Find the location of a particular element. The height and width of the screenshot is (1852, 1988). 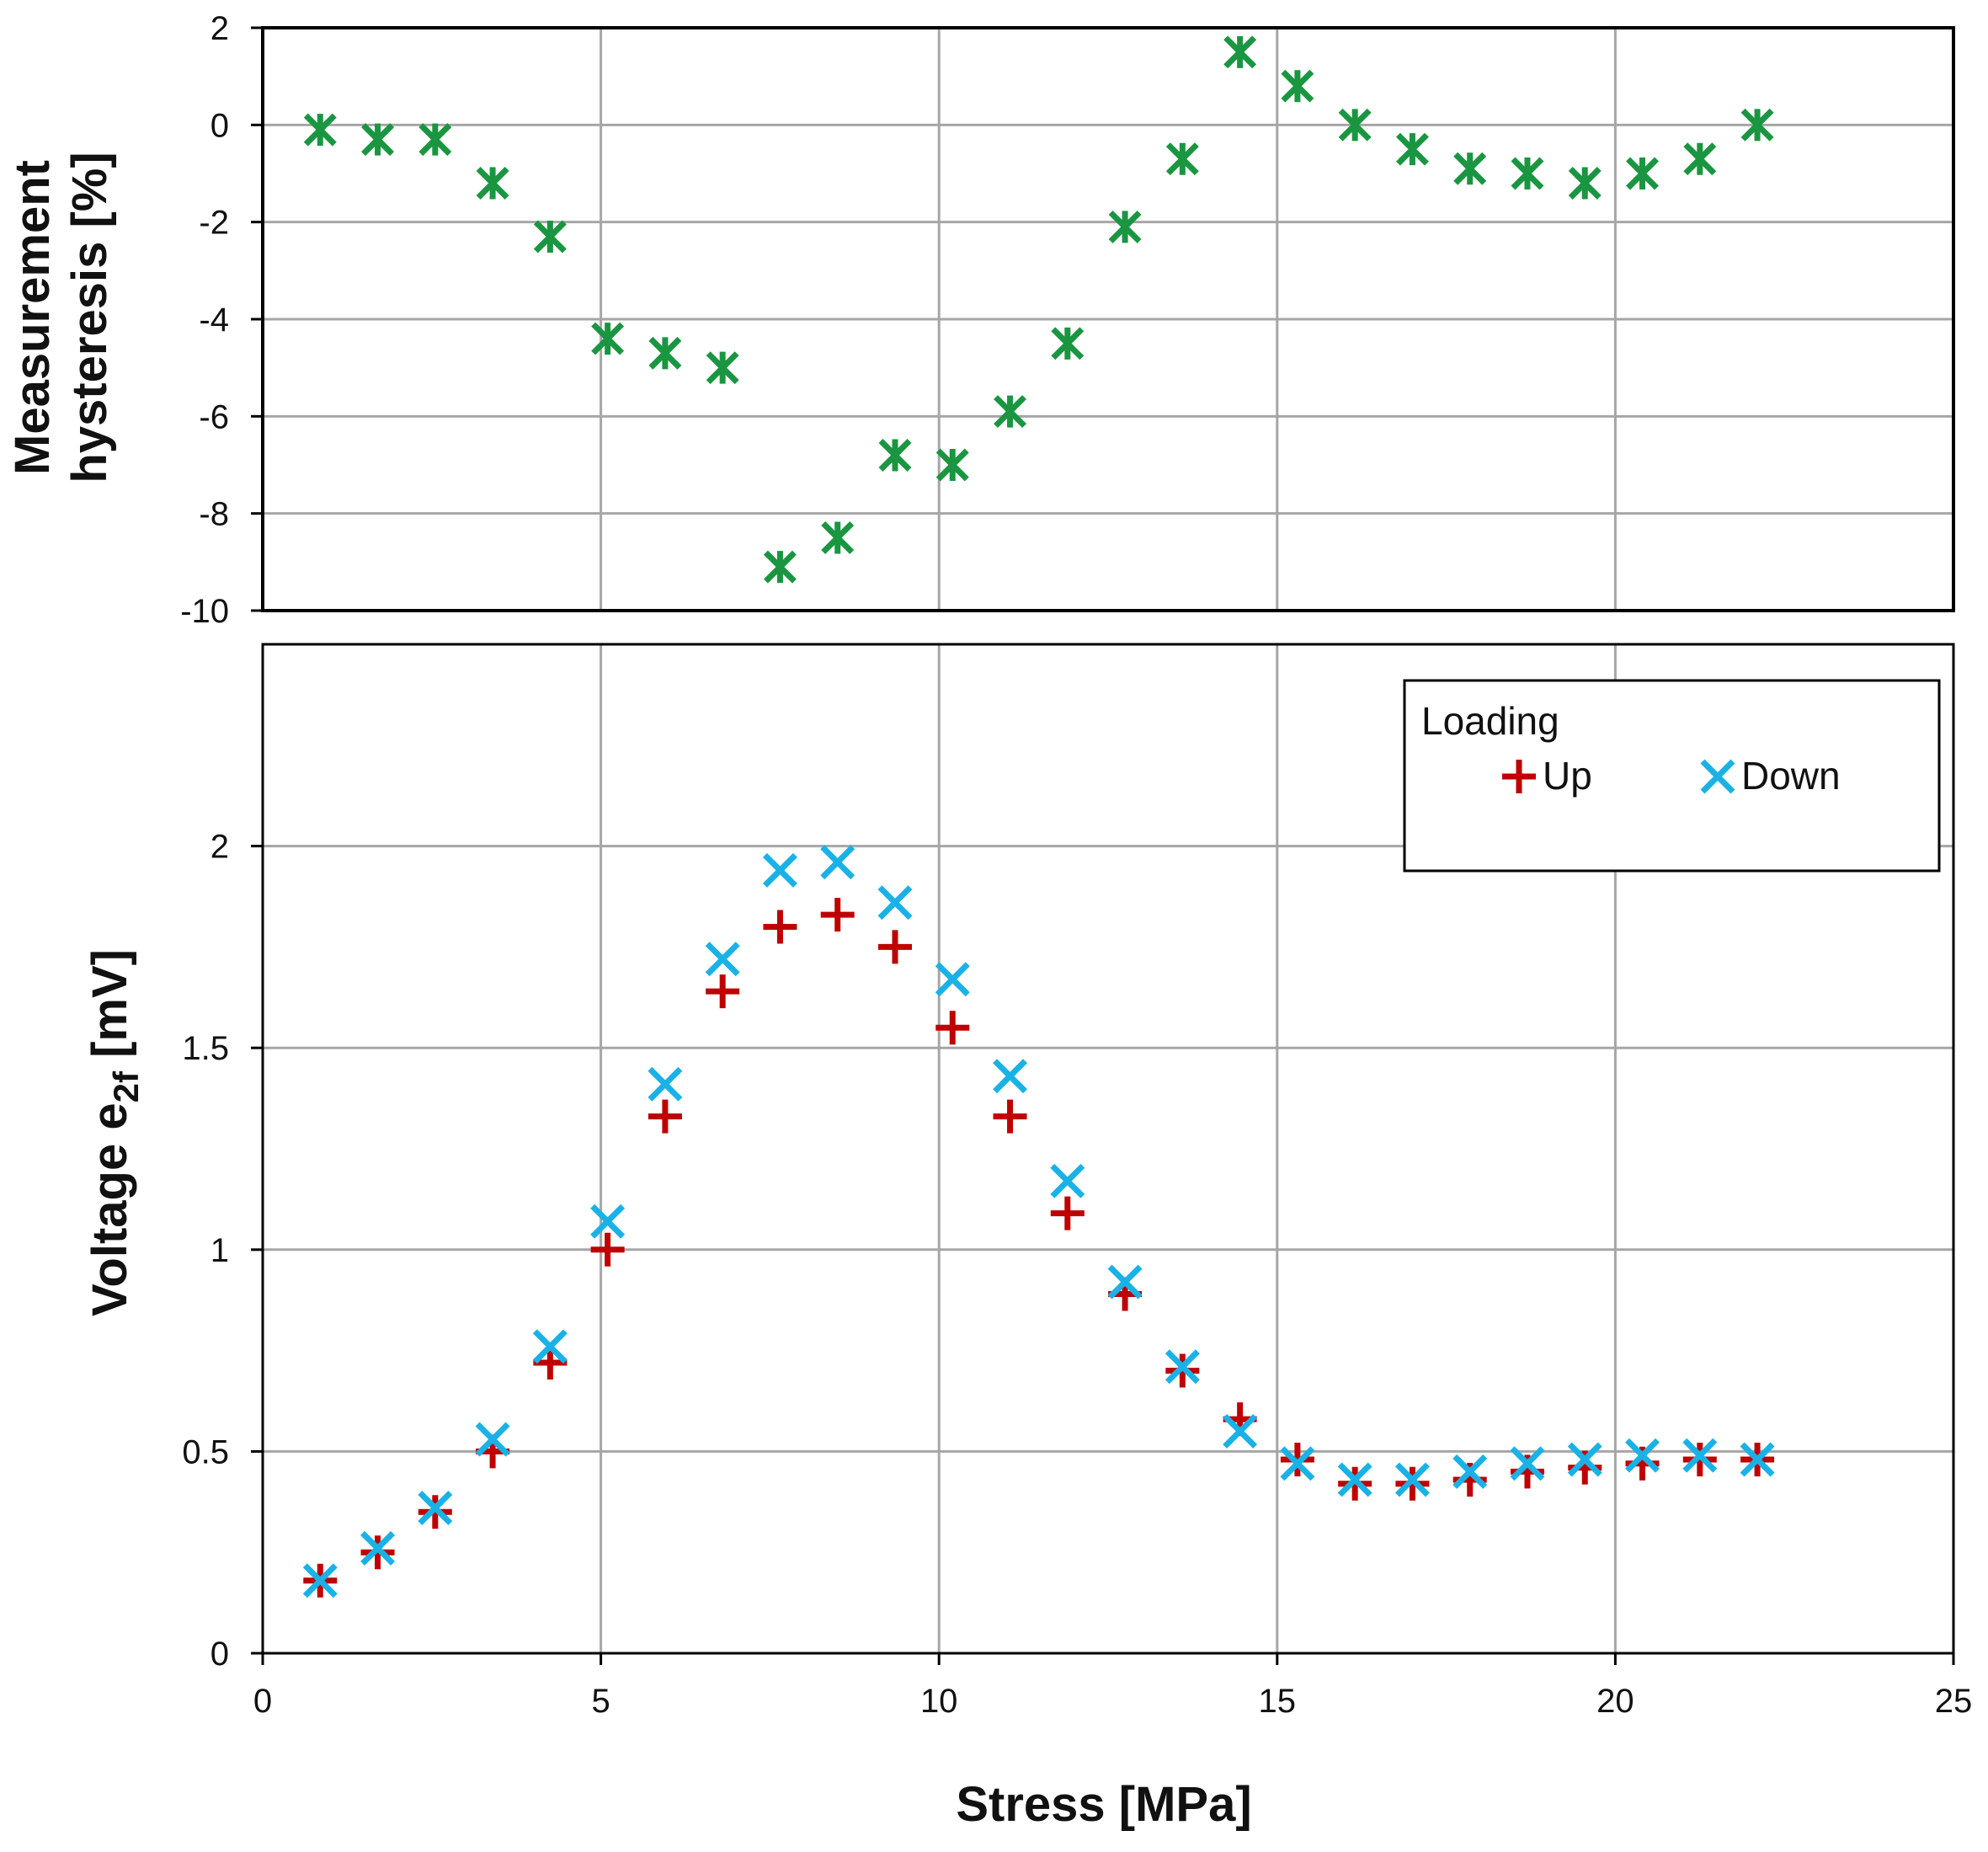

legend-up-plus-icon is located at coordinates (1519, 776).